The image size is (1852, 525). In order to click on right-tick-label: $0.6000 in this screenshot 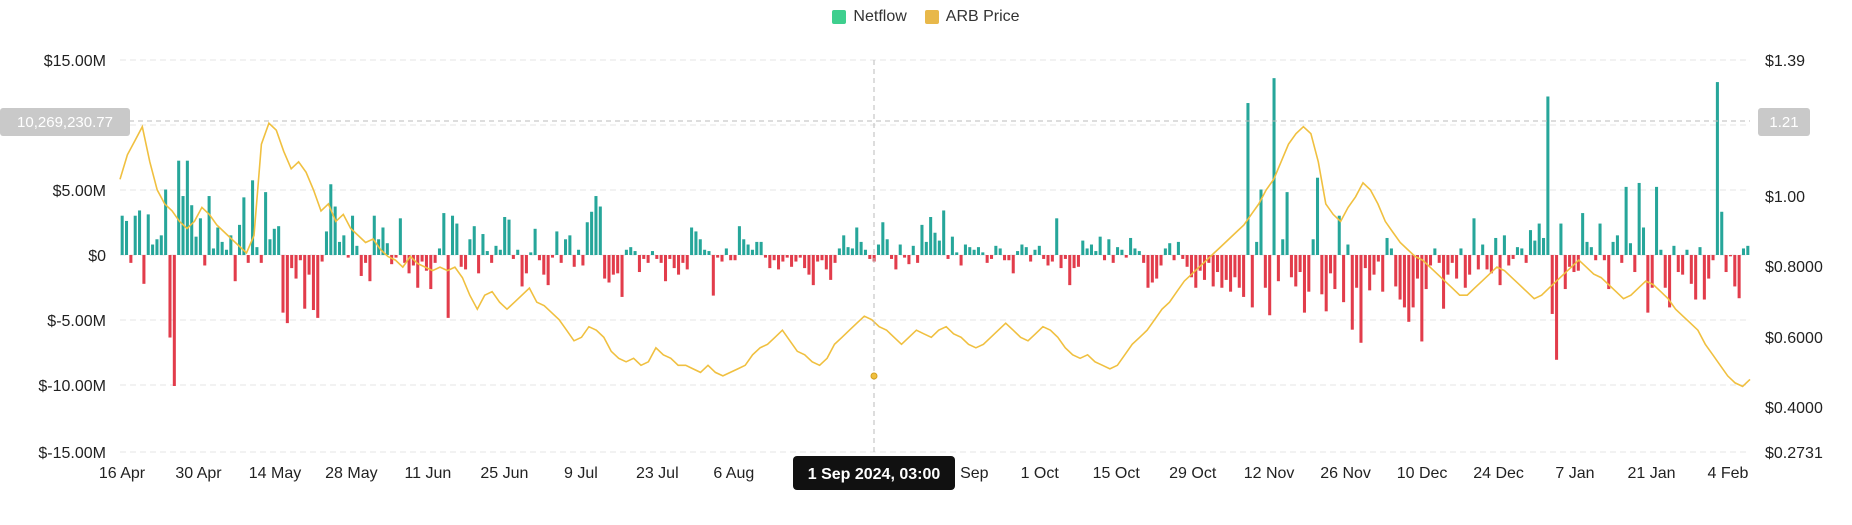, I will do `click(1794, 338)`.